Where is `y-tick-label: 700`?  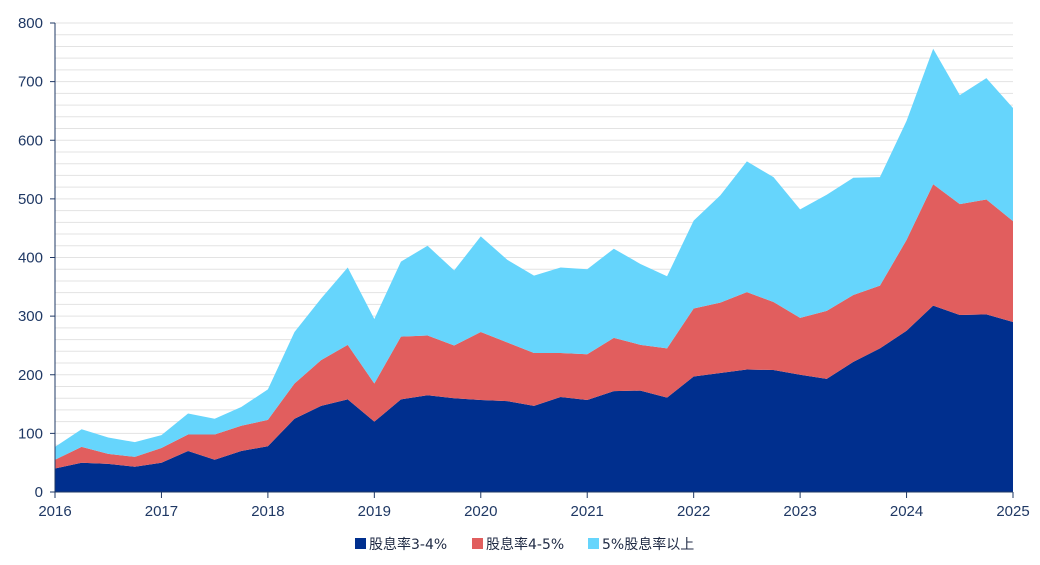
y-tick-label: 700 is located at coordinates (30, 82).